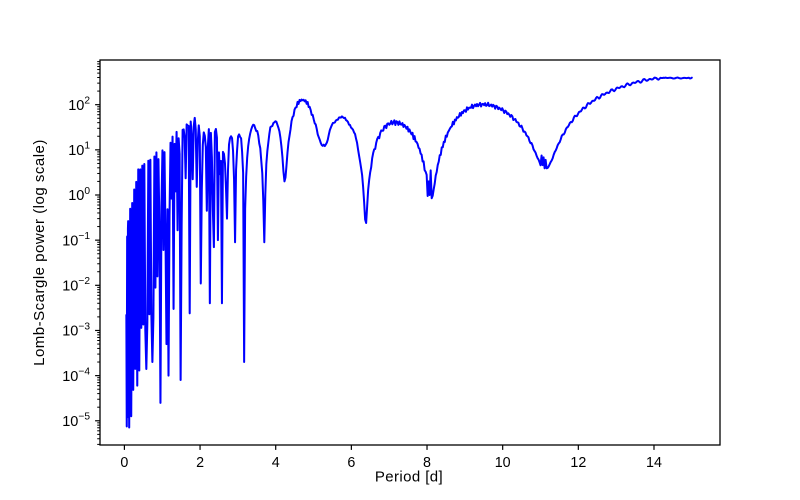 The height and width of the screenshot is (500, 800). I want to click on svg-text: 12, so click(578, 463).